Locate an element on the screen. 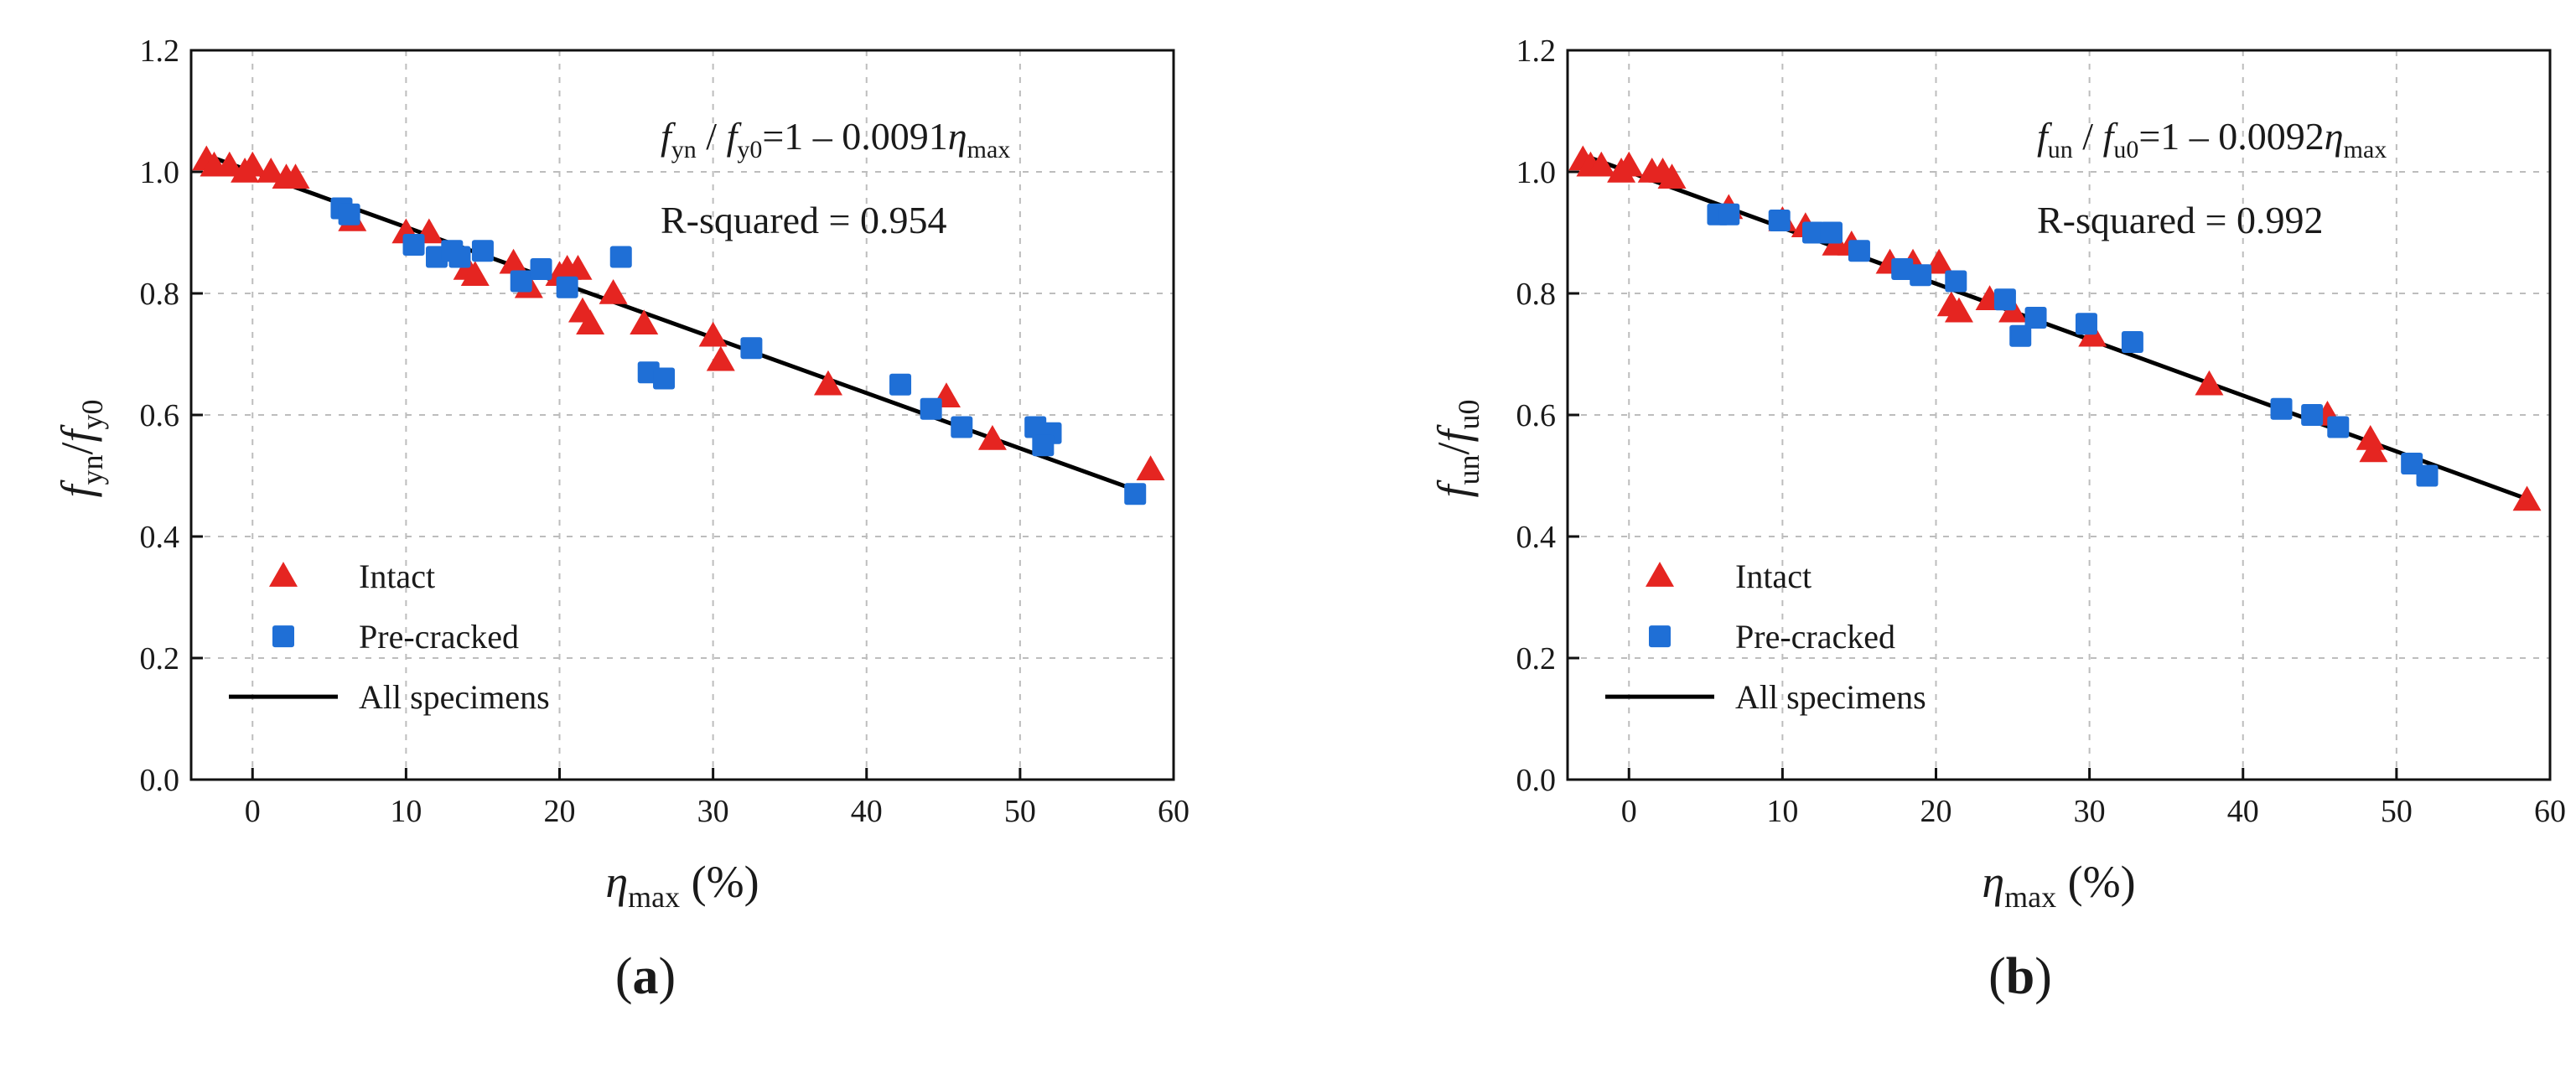 The width and height of the screenshot is (2576, 1073). legend-label: All specimens is located at coordinates (1830, 697).